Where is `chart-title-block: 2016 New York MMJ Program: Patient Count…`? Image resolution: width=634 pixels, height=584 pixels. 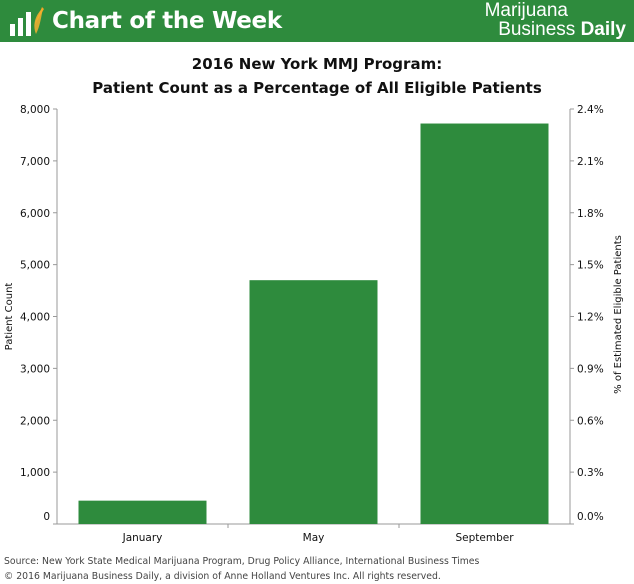 chart-title-block: 2016 New York MMJ Program: Patient Count… is located at coordinates (317, 76).